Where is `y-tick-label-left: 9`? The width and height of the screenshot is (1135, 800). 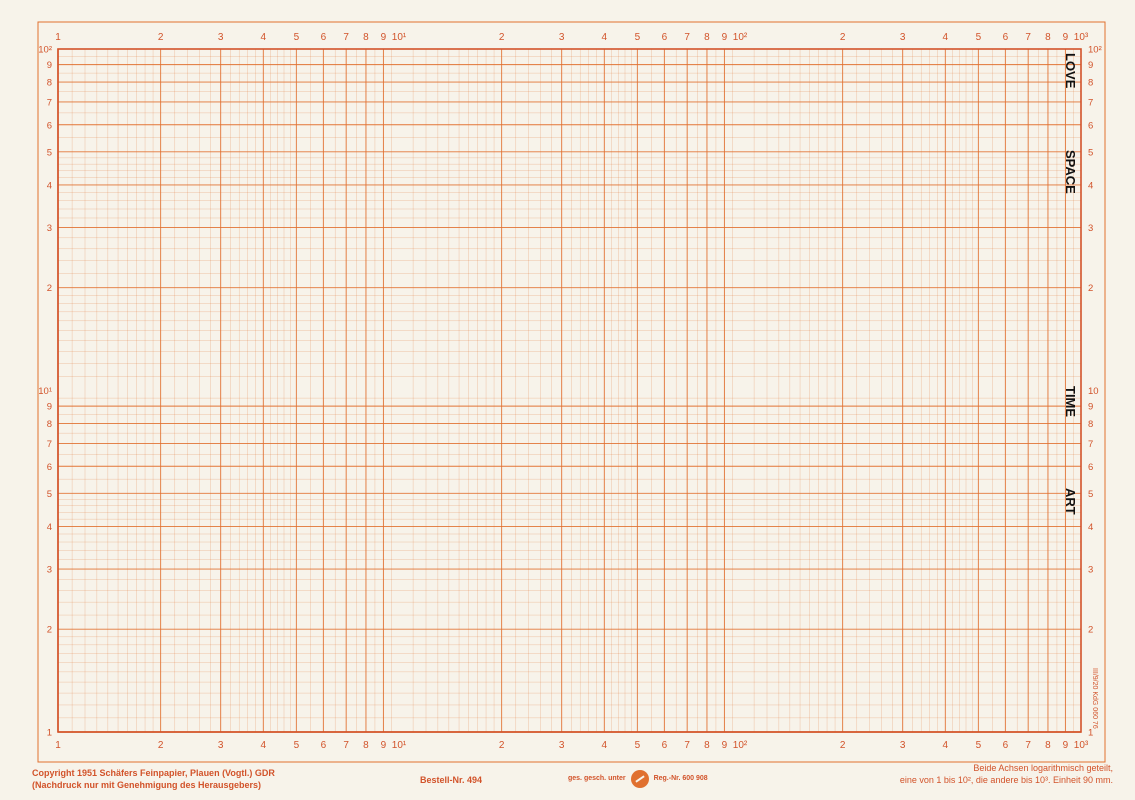 y-tick-label-left: 9 is located at coordinates (49, 407).